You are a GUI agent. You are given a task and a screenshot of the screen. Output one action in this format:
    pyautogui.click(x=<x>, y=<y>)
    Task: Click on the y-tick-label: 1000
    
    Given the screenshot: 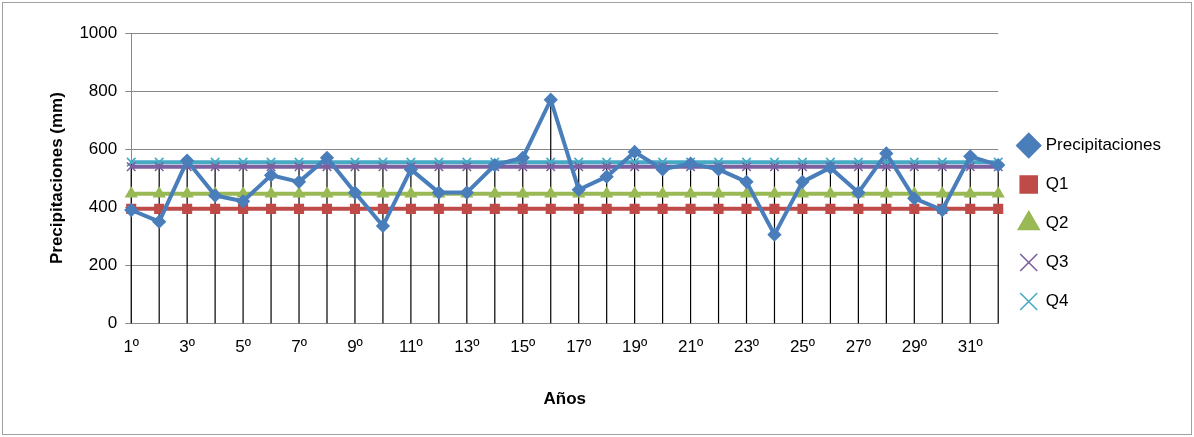 What is the action you would take?
    pyautogui.click(x=98, y=32)
    